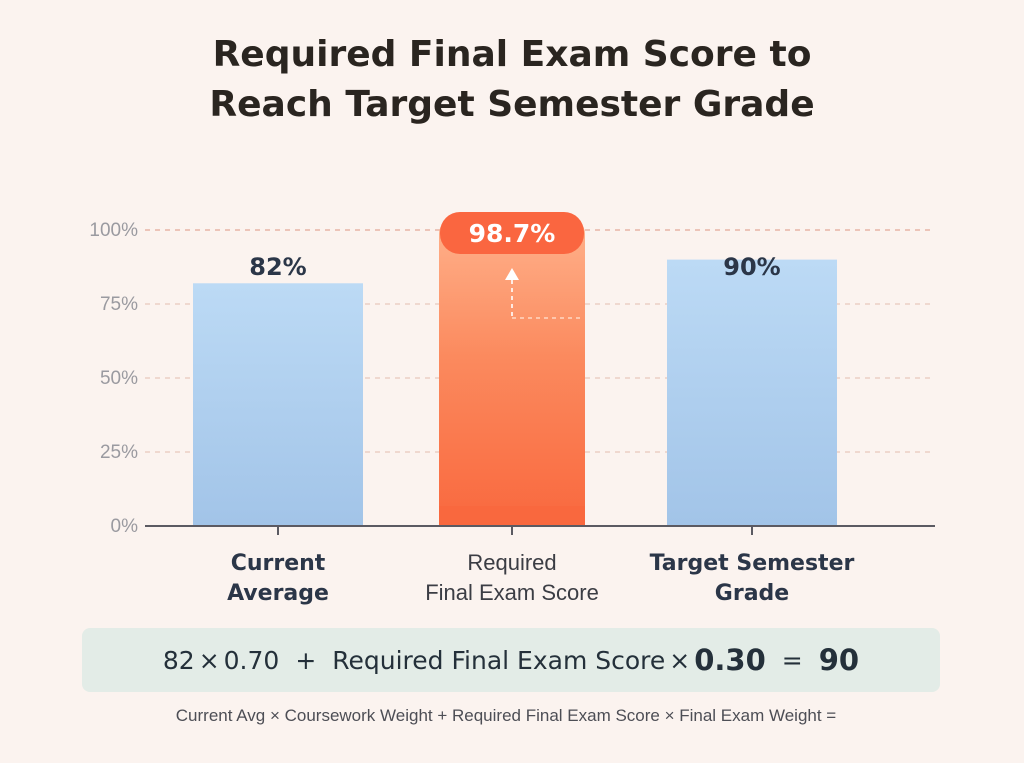  Describe the element at coordinates (499, 660) in the screenshot. I see `formula-term-required: Required Final Exam Score` at that location.